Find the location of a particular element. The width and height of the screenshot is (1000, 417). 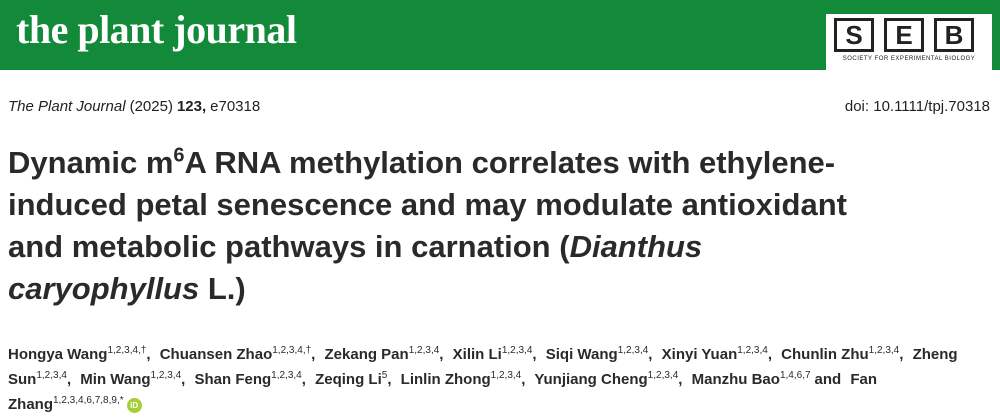

author: Chuansen Zhao1,2,3,4,†, is located at coordinates (237, 354).